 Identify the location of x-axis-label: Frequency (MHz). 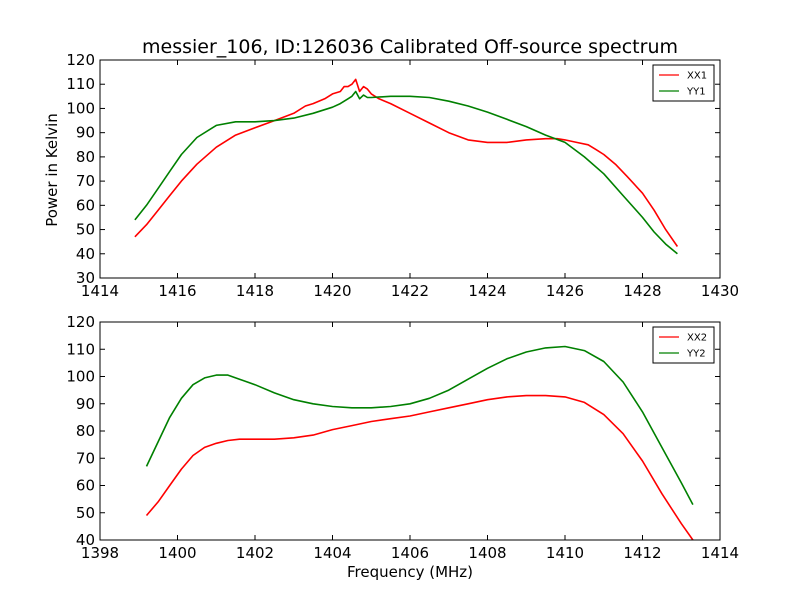
(410, 572).